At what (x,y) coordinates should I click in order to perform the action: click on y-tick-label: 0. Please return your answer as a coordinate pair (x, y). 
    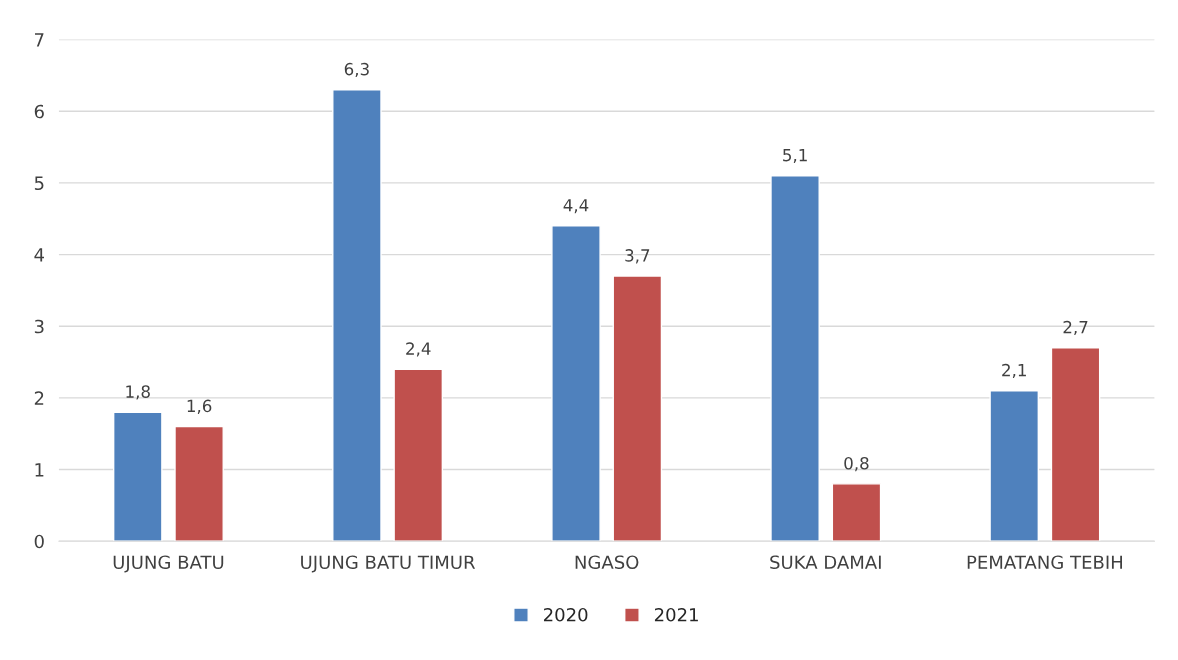
    Looking at the image, I should click on (39, 541).